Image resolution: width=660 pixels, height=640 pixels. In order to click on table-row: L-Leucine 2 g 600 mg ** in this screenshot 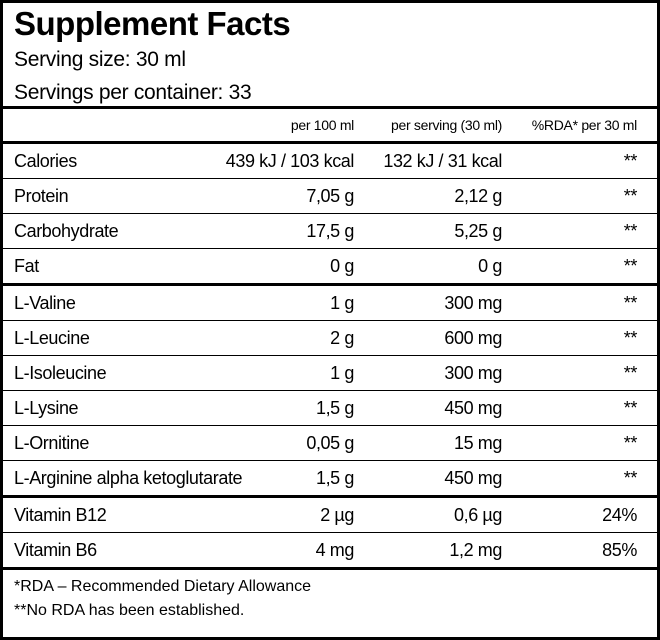, I will do `click(330, 338)`.